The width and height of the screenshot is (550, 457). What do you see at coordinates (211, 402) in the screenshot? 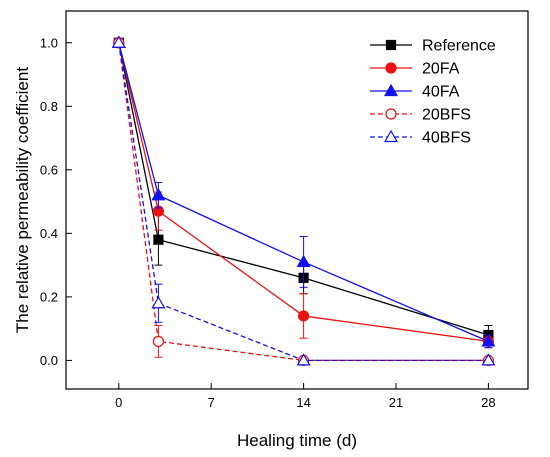
I see `x-tick-label: 7` at bounding box center [211, 402].